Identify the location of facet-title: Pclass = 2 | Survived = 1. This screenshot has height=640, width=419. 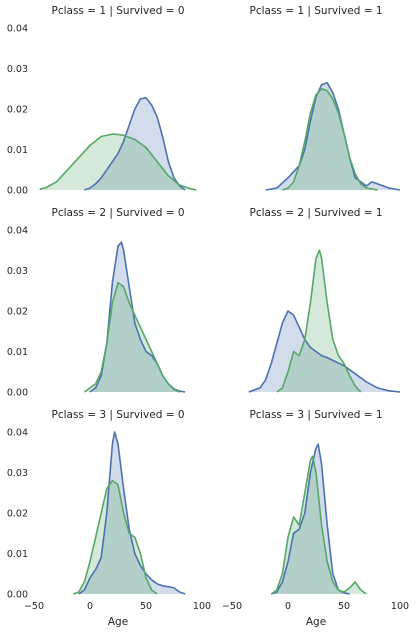
(315, 213).